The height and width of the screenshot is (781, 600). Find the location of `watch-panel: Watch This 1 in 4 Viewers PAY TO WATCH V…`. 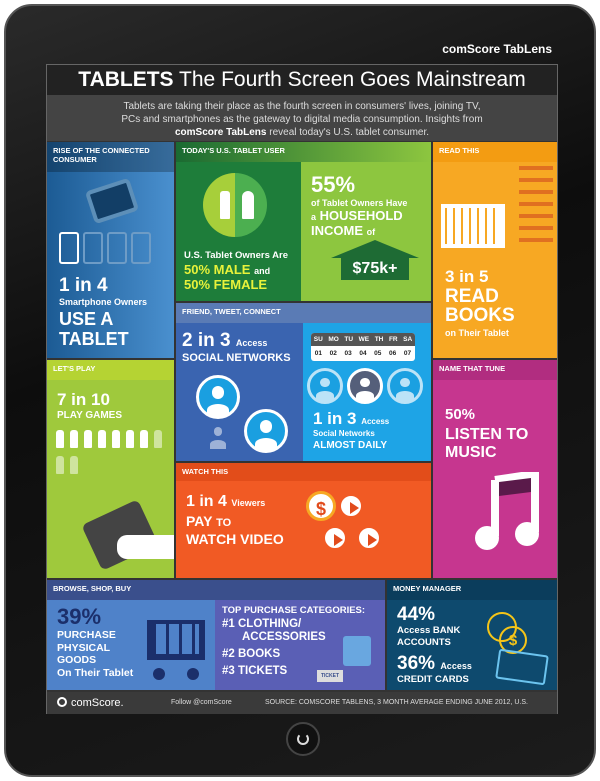

watch-panel: Watch This 1 in 4 Viewers PAY TO WATCH V… is located at coordinates (303, 520).